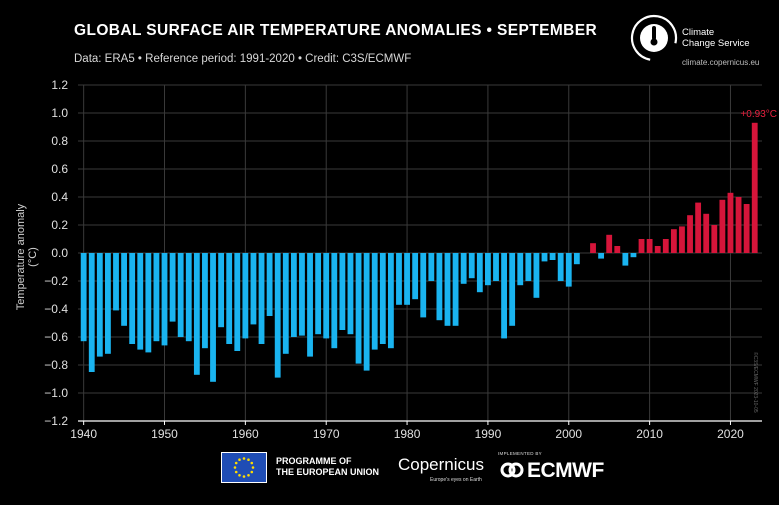 The height and width of the screenshot is (505, 779). What do you see at coordinates (164, 299) in the screenshot?
I see `bar-1950` at bounding box center [164, 299].